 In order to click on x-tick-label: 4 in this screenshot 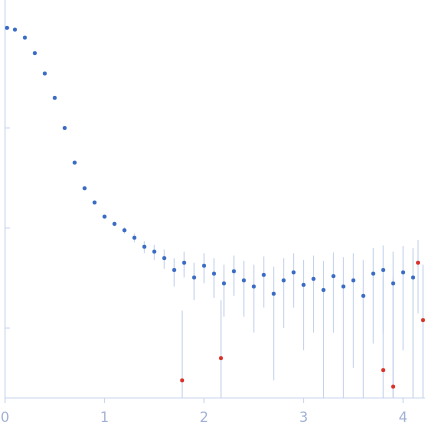, I will do `click(403, 418)`.